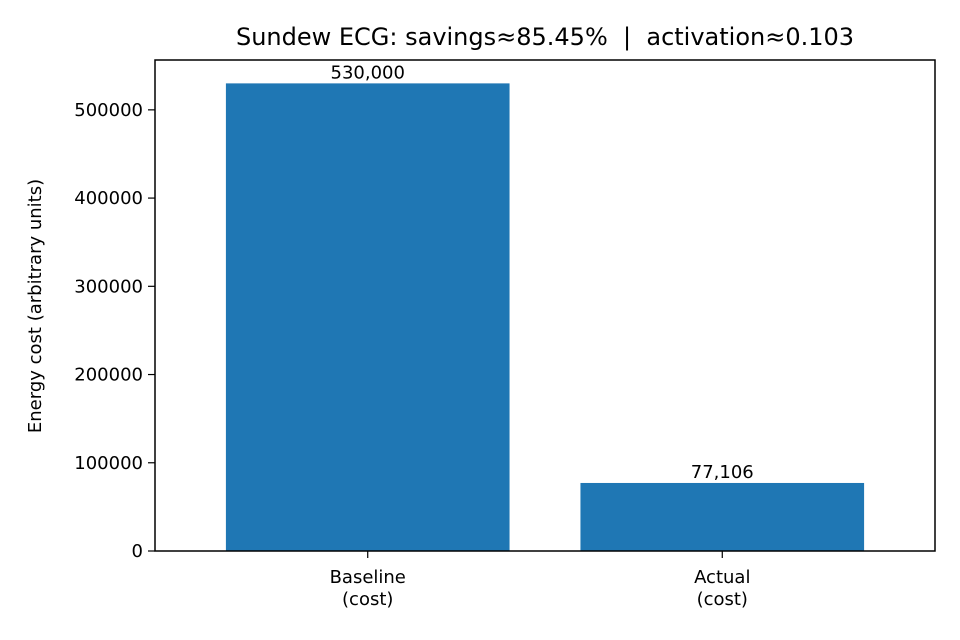  I want to click on y-tick-label: 400000, so click(108, 198).